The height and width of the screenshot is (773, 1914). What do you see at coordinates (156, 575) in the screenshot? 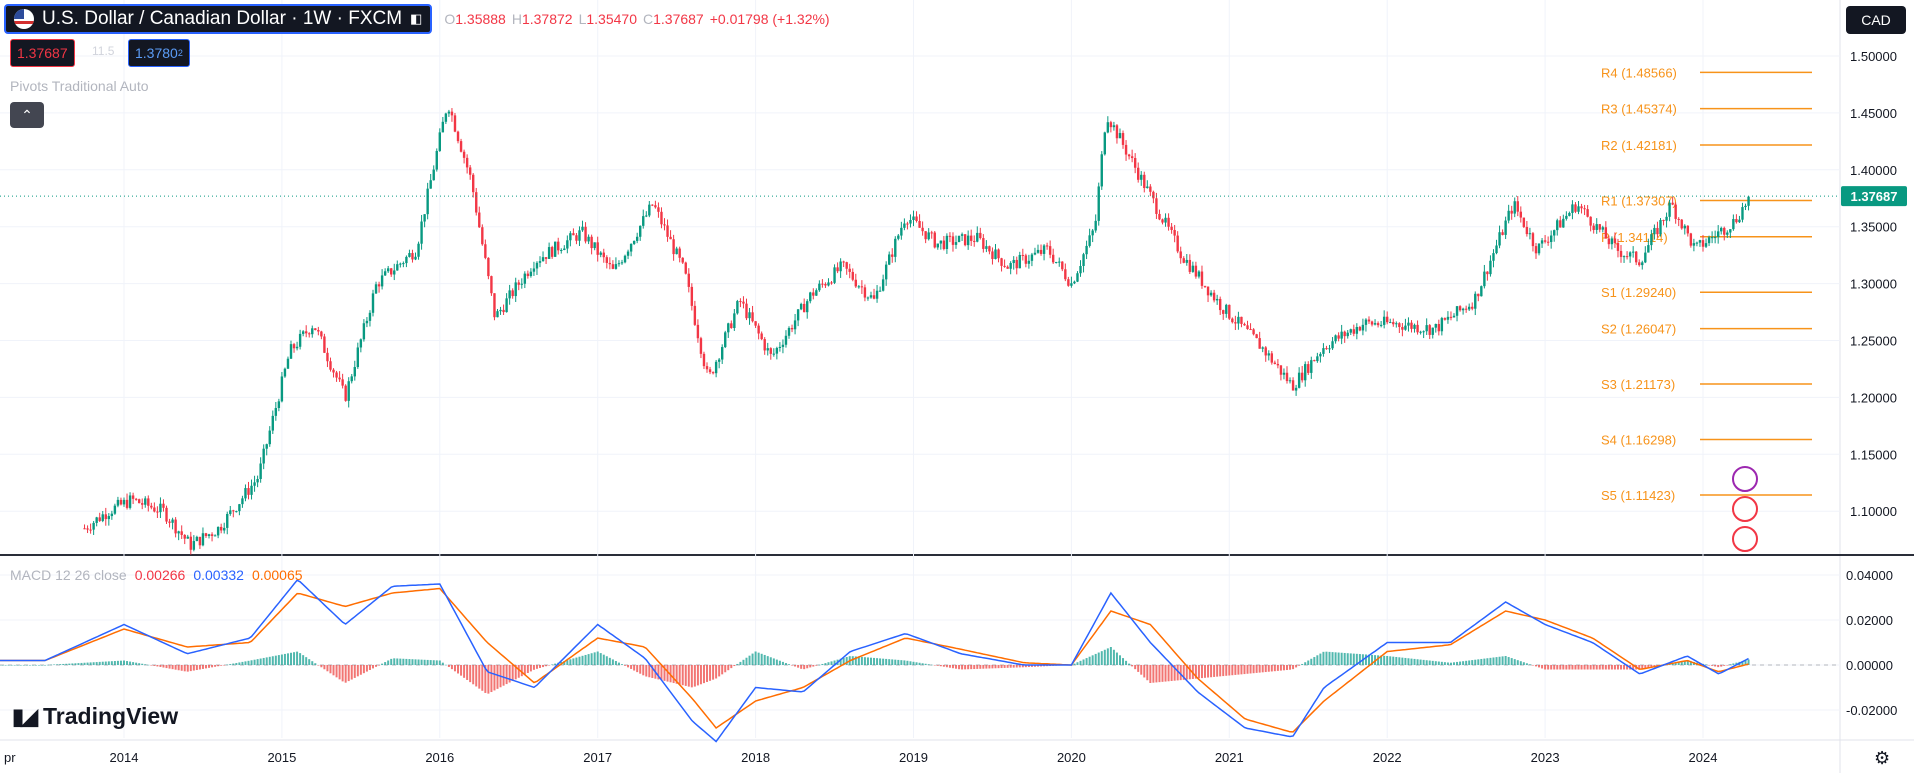
I see `macd-legend: MACD 12 26 close 0.00266 0.00332 0.00065` at bounding box center [156, 575].